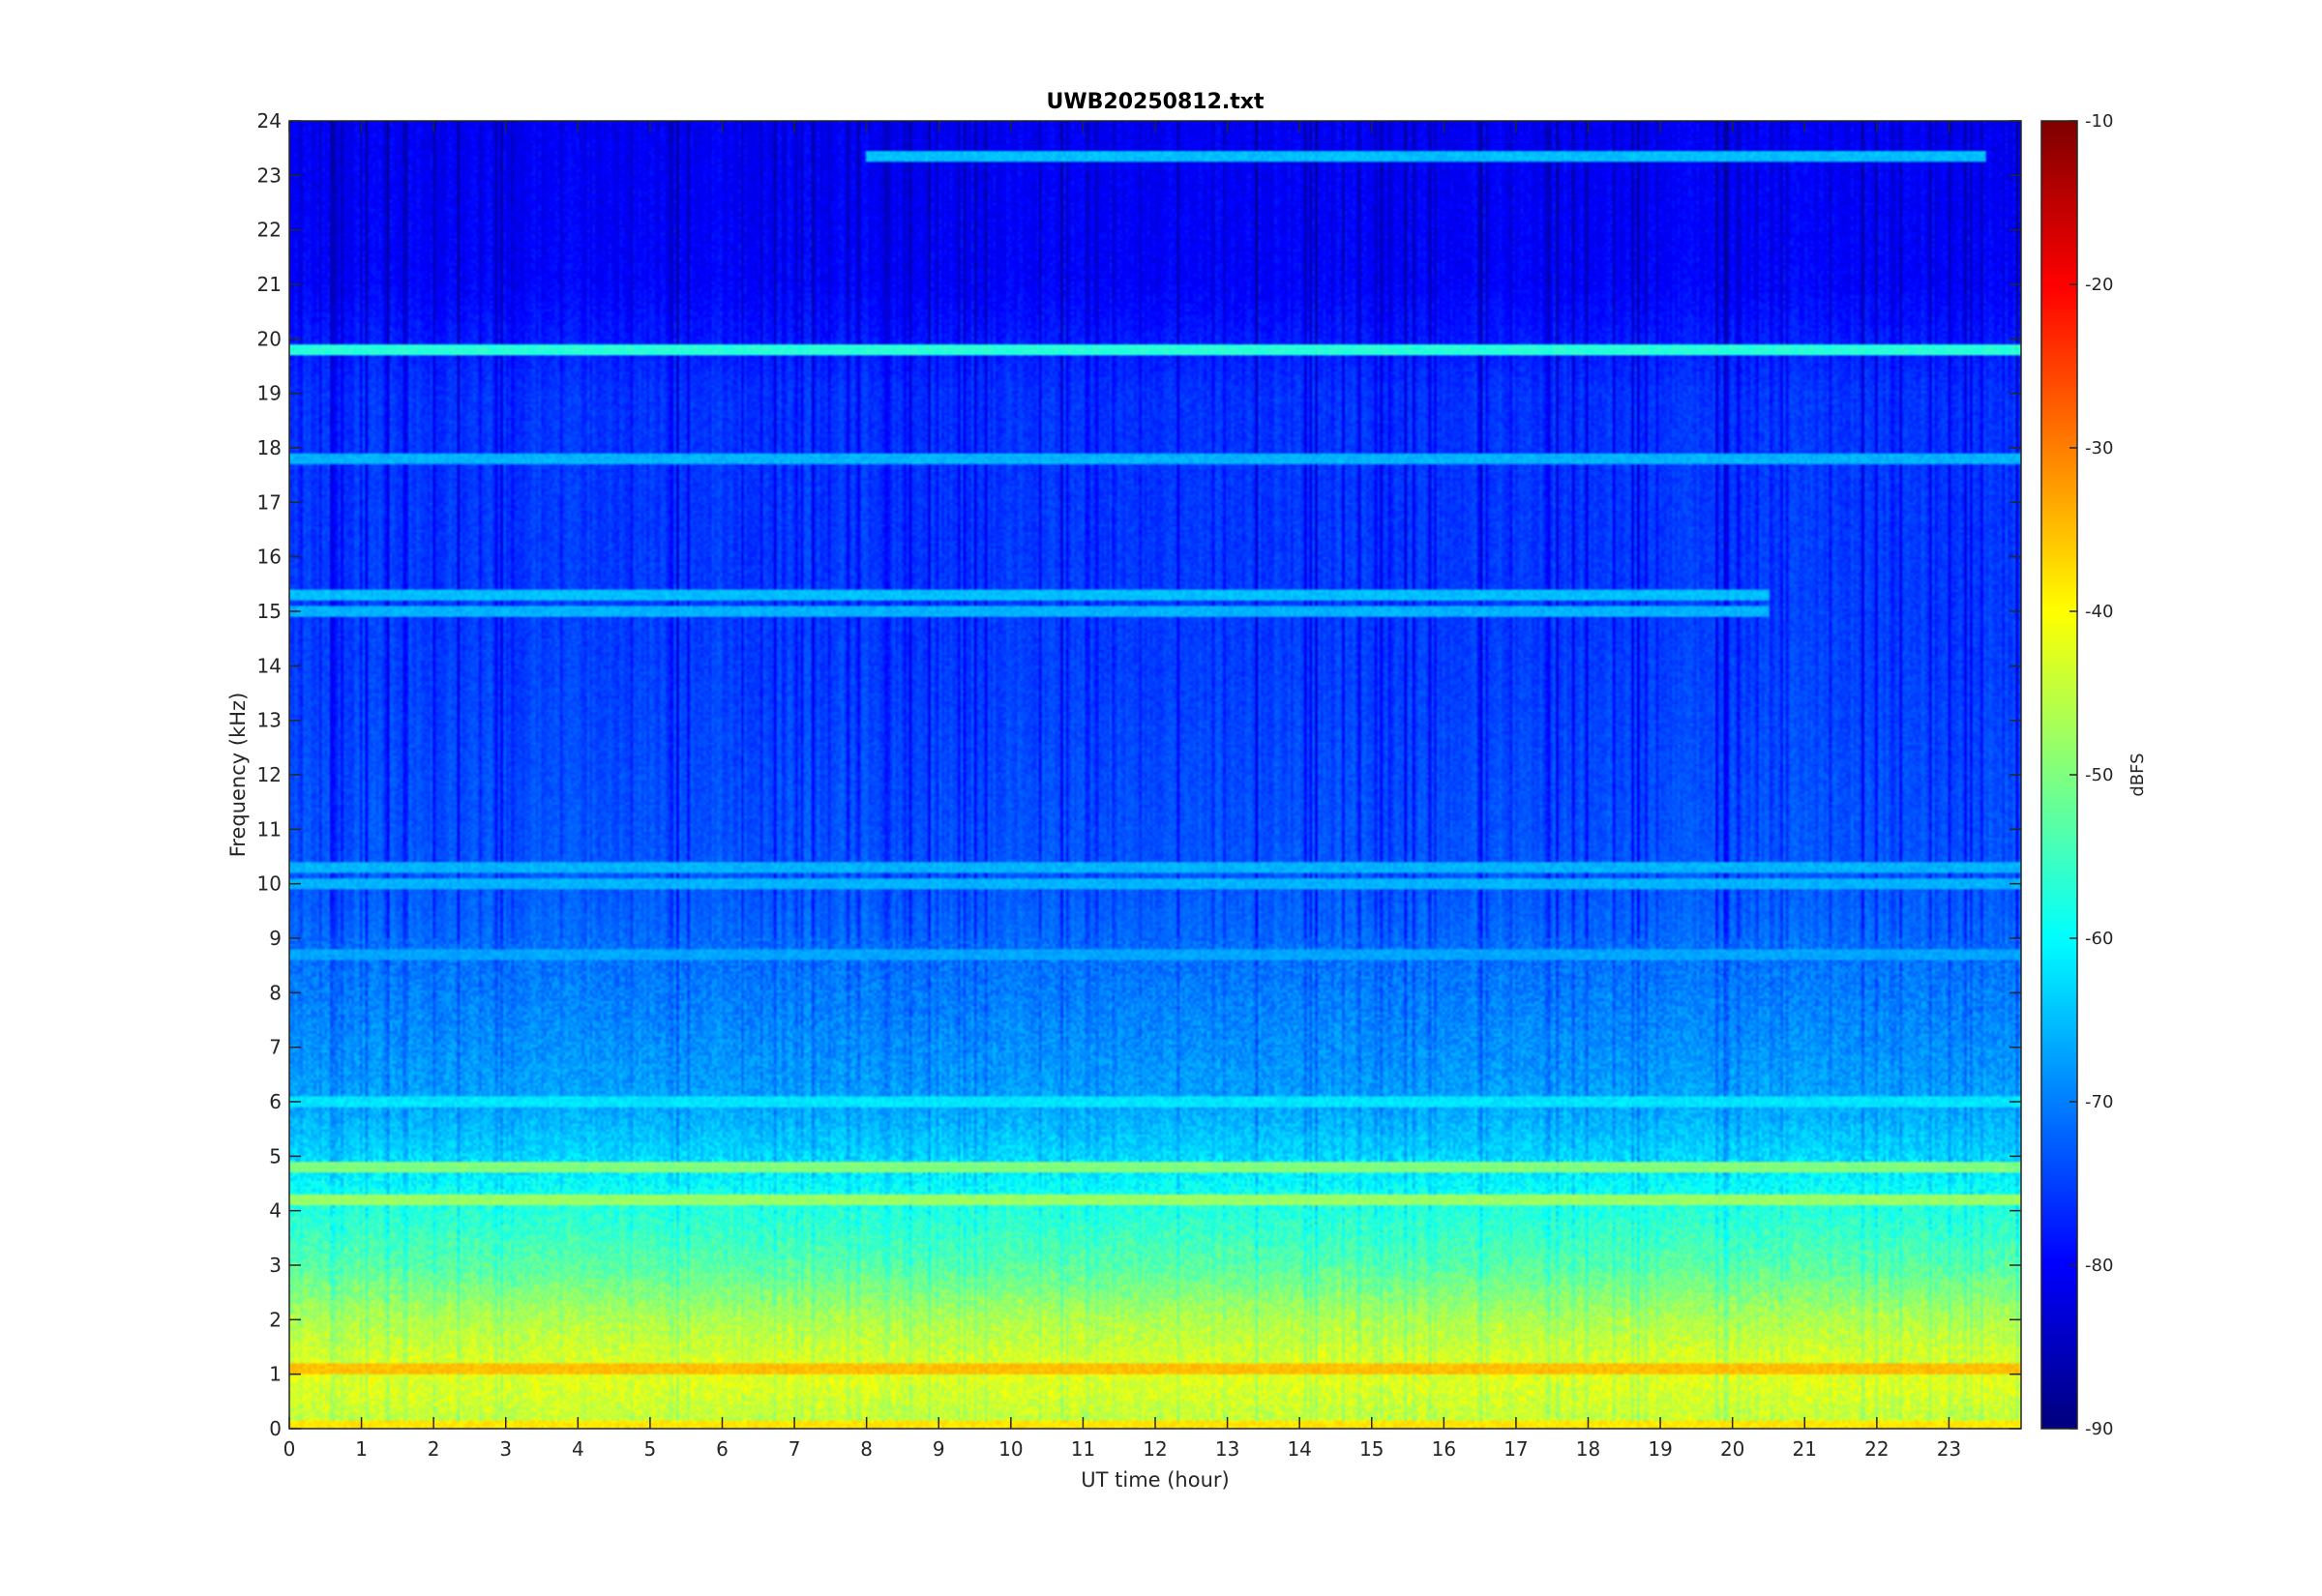  I want to click on y-tick-label: 15, so click(269, 611).